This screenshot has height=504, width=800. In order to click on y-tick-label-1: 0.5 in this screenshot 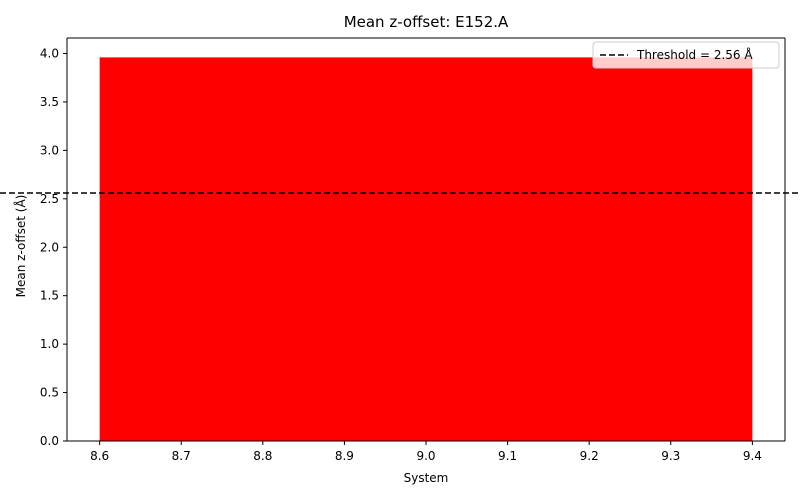, I will do `click(49, 393)`.